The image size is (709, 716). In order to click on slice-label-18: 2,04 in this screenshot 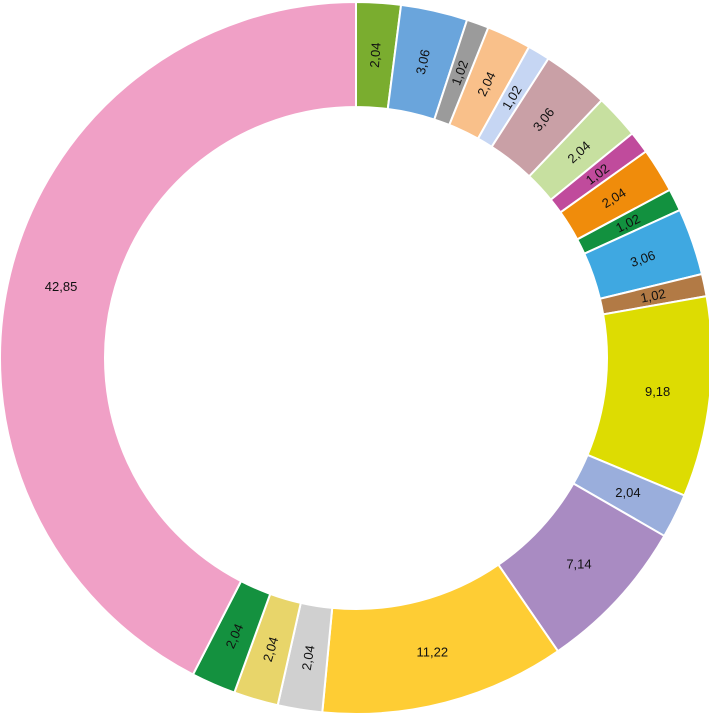, I will do `click(271, 649)`.